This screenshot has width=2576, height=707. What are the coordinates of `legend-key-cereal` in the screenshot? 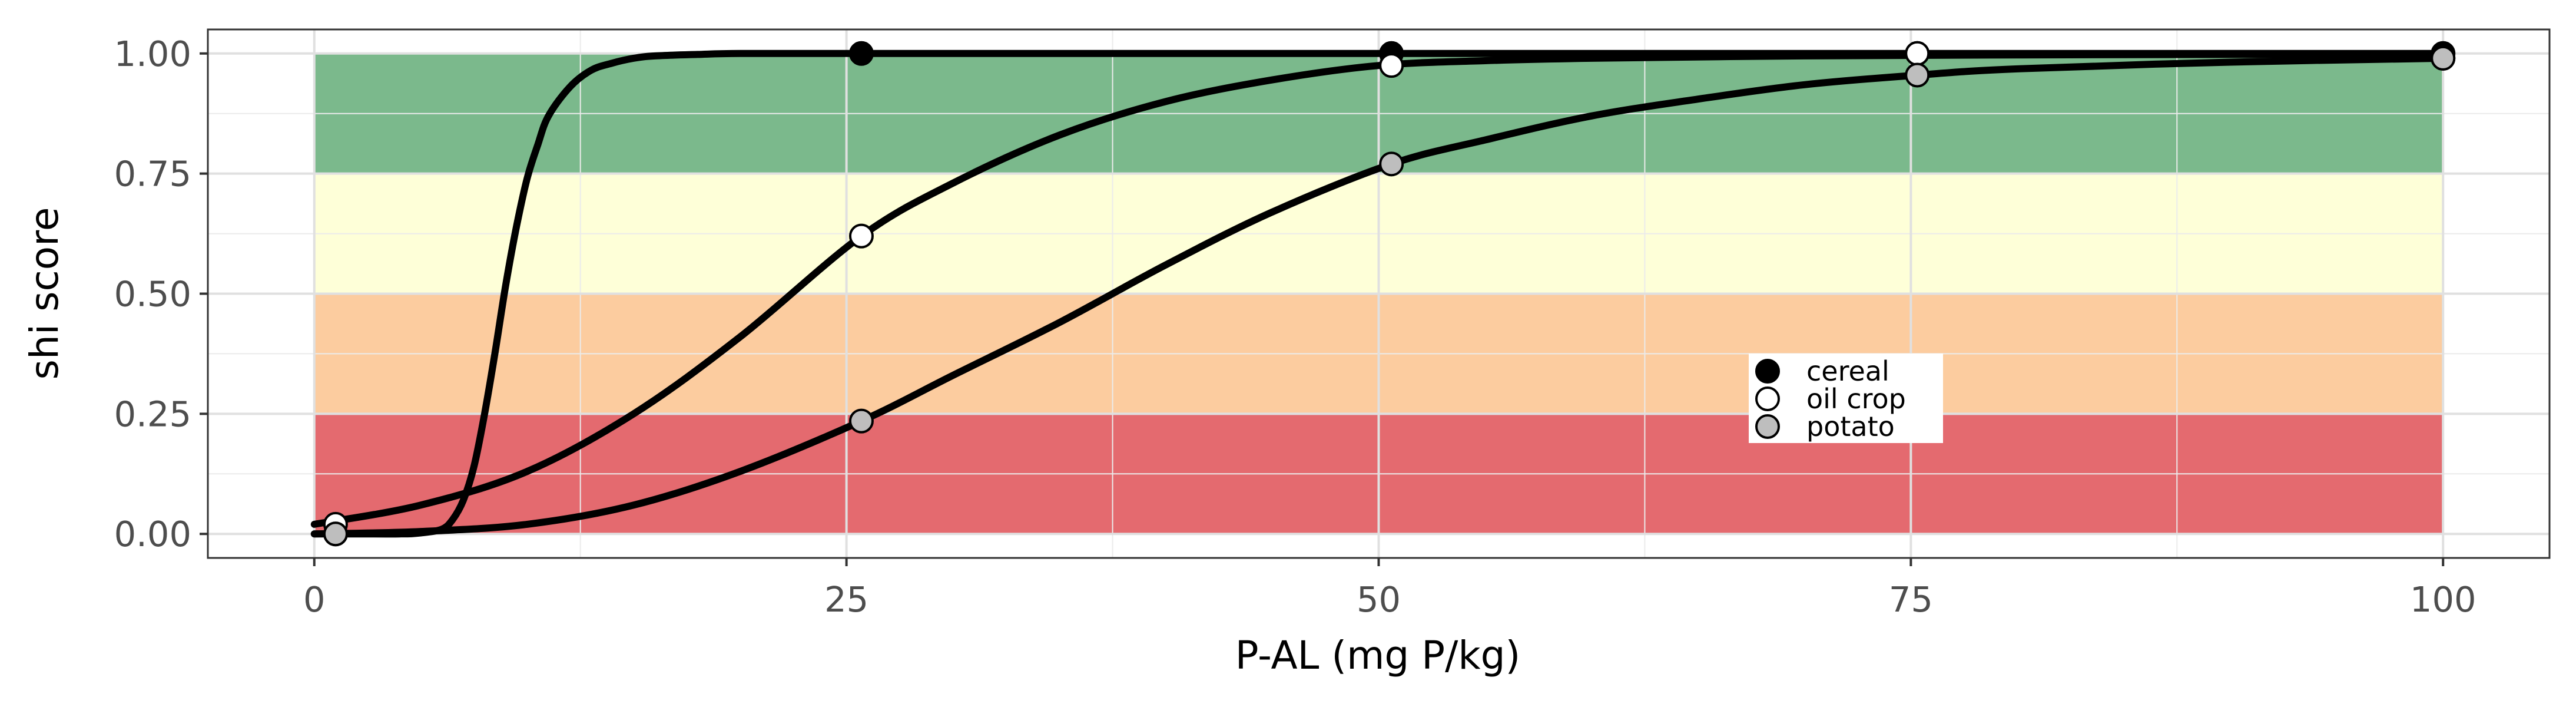 It's located at (1767, 371).